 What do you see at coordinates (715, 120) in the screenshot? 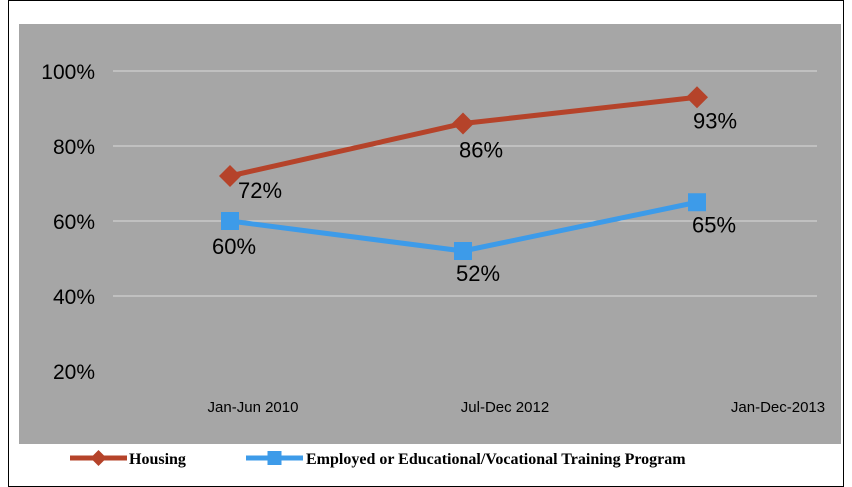
I see `data-label: 93%` at bounding box center [715, 120].